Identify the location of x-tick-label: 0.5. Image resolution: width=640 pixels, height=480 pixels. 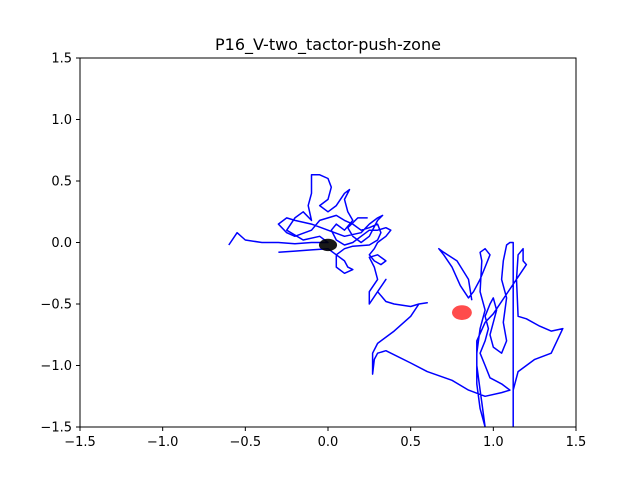
(410, 442).